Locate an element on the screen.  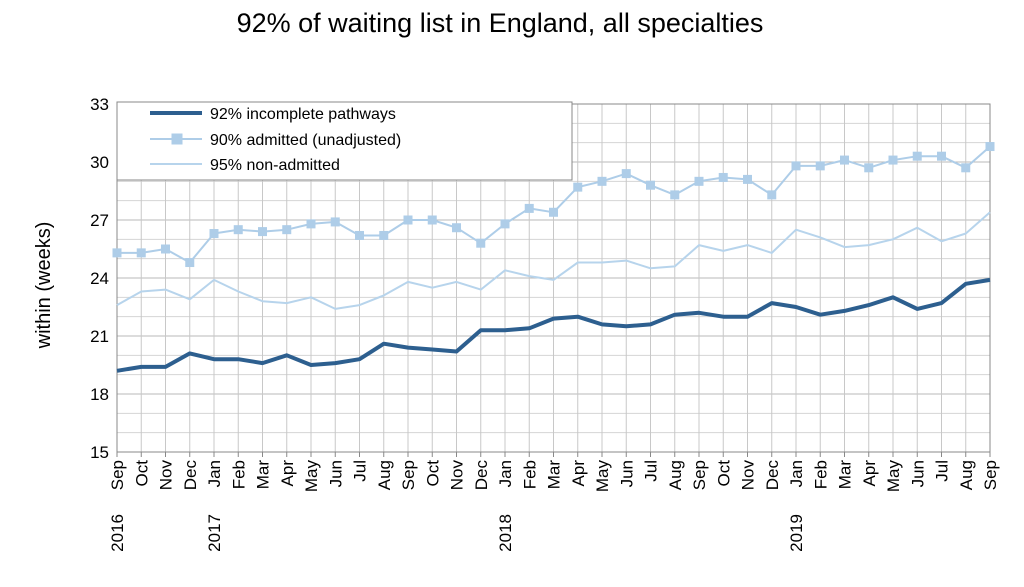
legend-label: 90% admitted (unadjusted) is located at coordinates (305, 140).